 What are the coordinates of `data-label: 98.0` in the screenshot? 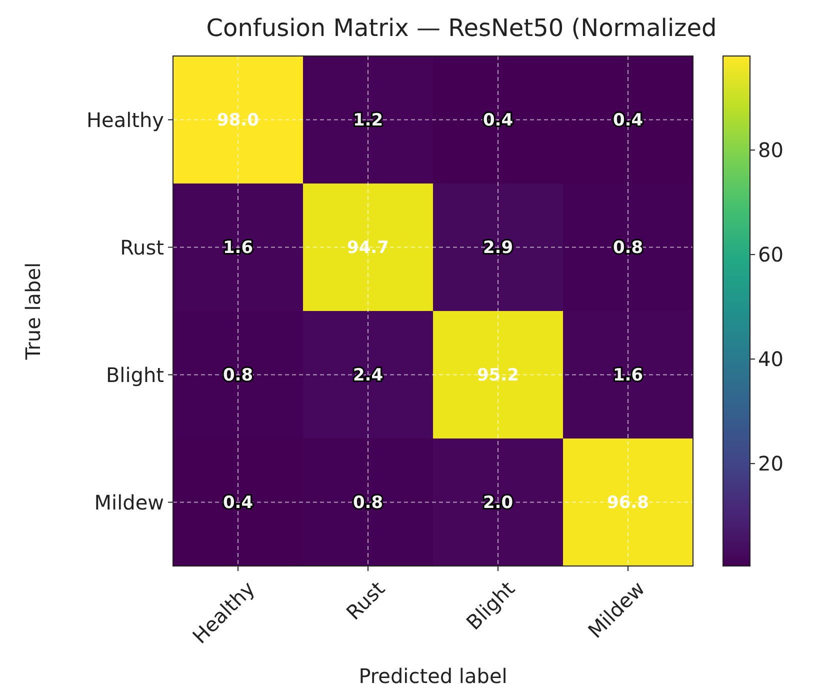 It's located at (238, 120).